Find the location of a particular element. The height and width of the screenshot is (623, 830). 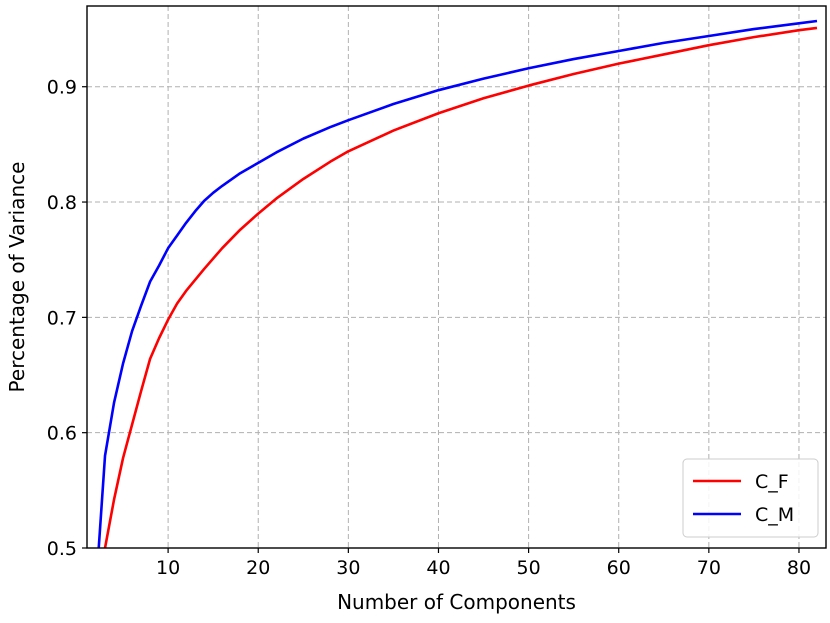

y-tick-label: 0.8 is located at coordinates (62, 203).